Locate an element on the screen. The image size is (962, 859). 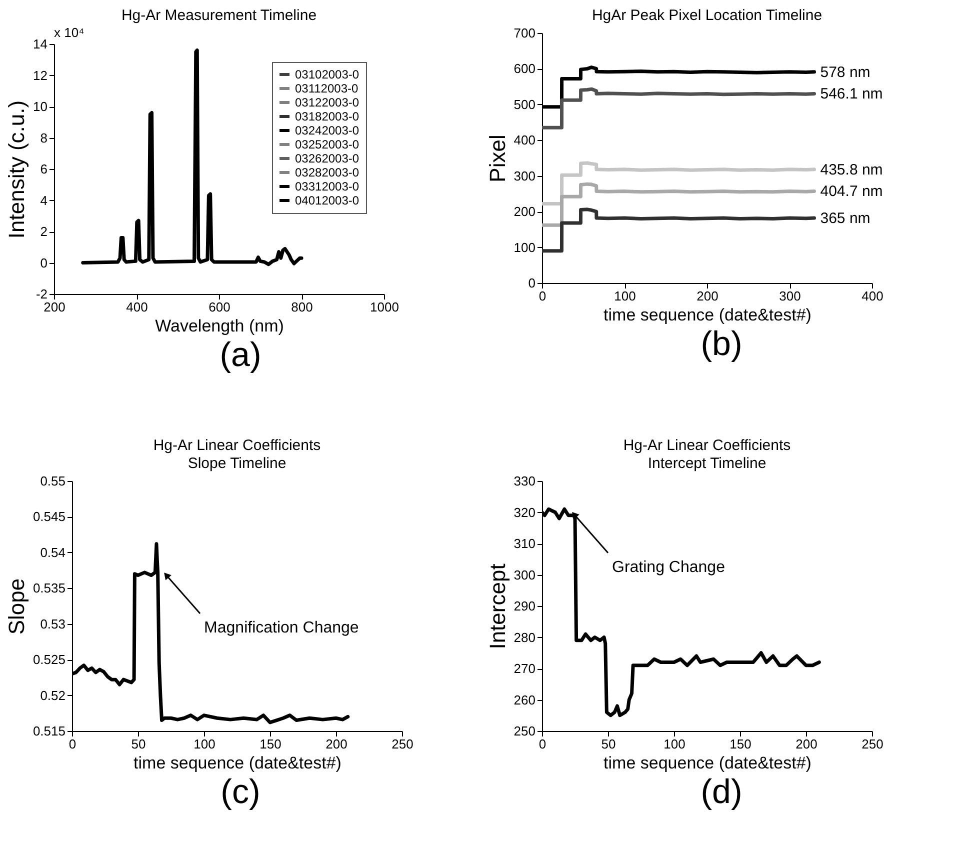
y-tick-label: 0.525 is located at coordinates (49, 660).